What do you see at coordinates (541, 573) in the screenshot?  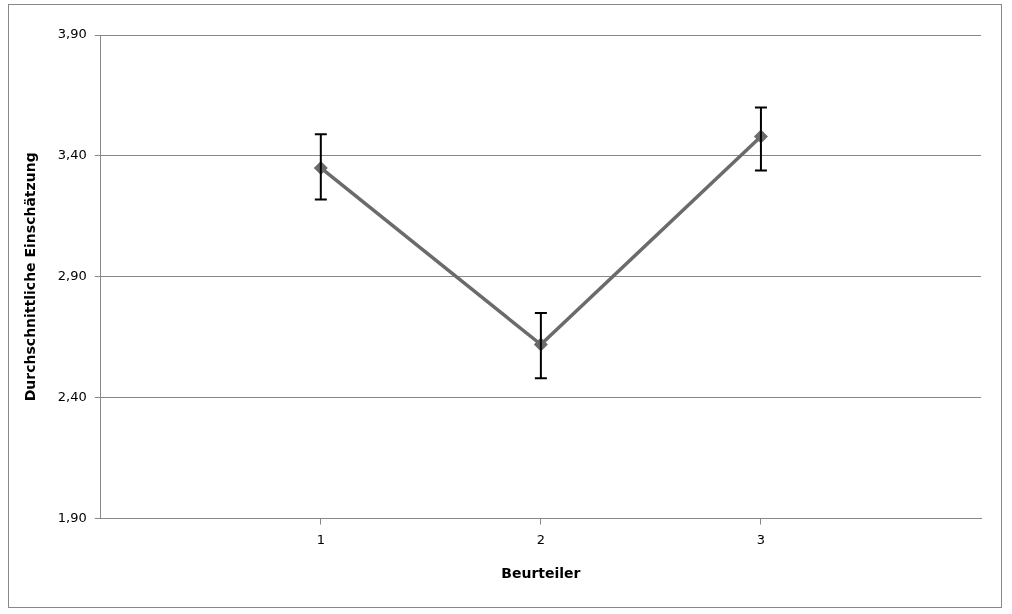 I see `x-axis-title: Beurteiler` at bounding box center [541, 573].